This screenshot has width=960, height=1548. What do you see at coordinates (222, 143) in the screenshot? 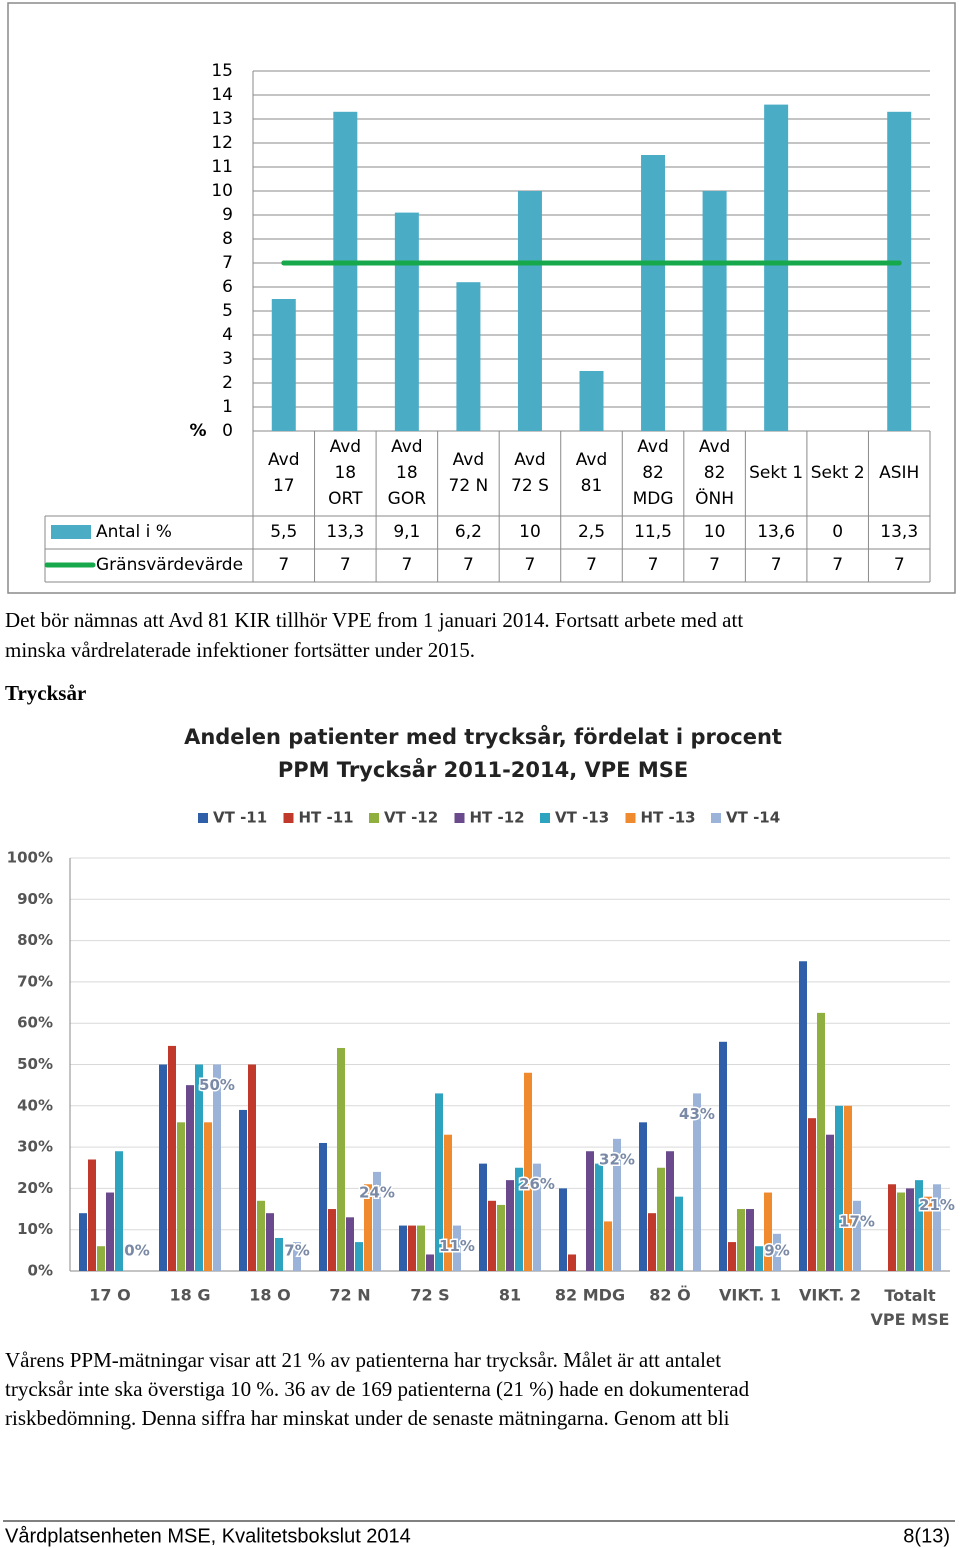
I see `y-tick-label: 12` at bounding box center [222, 143].